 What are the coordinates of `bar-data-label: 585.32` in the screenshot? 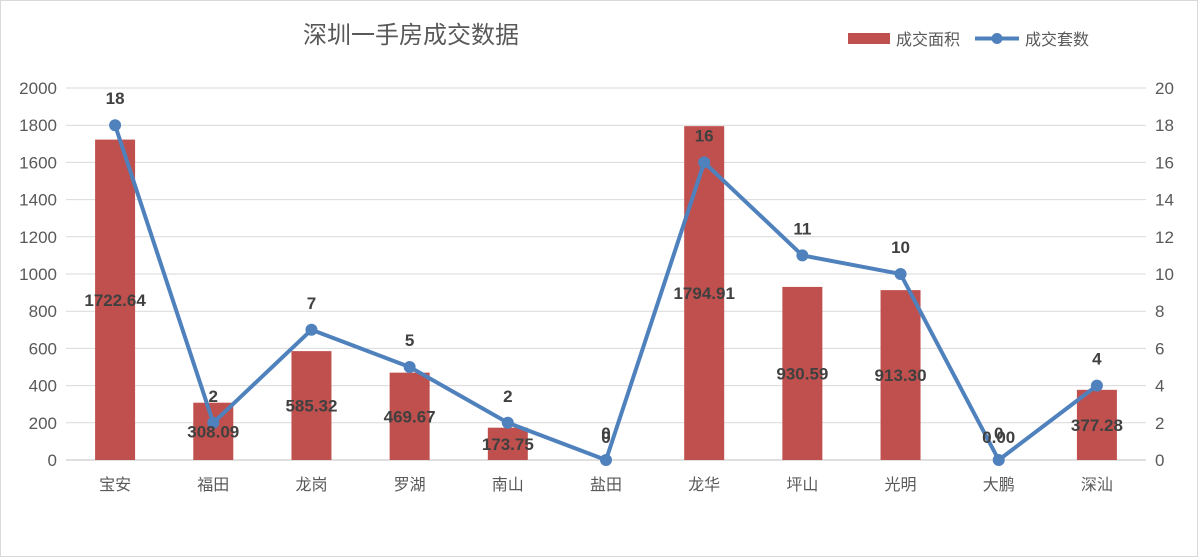 It's located at (311, 406).